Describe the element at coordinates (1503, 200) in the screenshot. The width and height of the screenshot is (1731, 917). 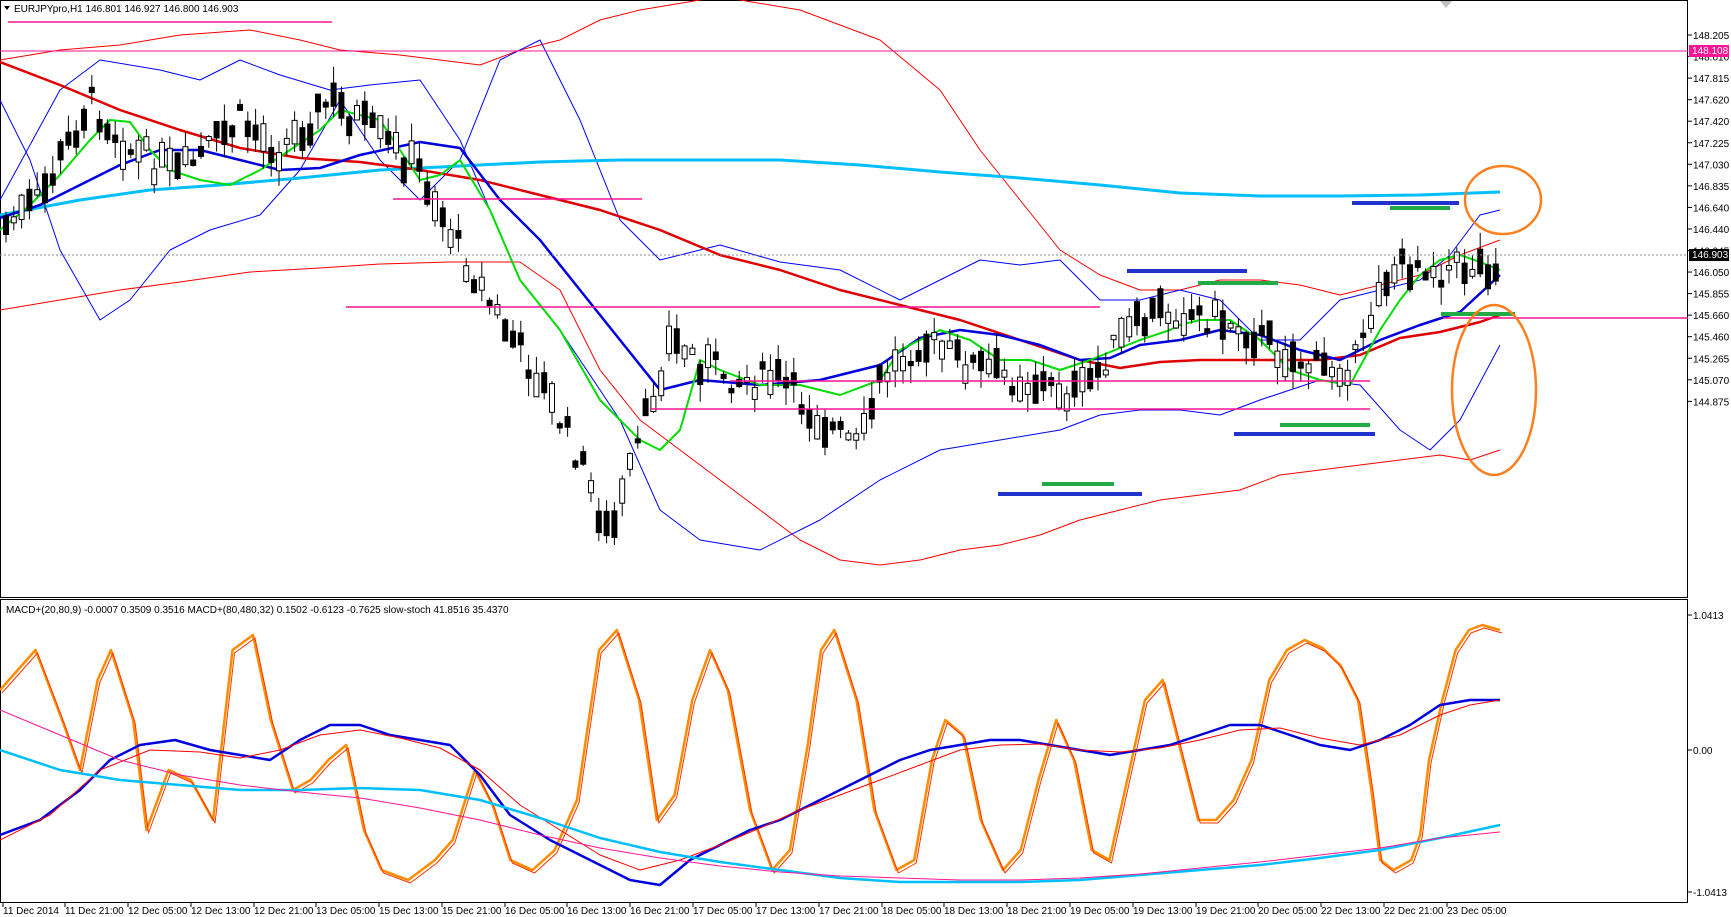
I see `highlight-circle-top` at that location.